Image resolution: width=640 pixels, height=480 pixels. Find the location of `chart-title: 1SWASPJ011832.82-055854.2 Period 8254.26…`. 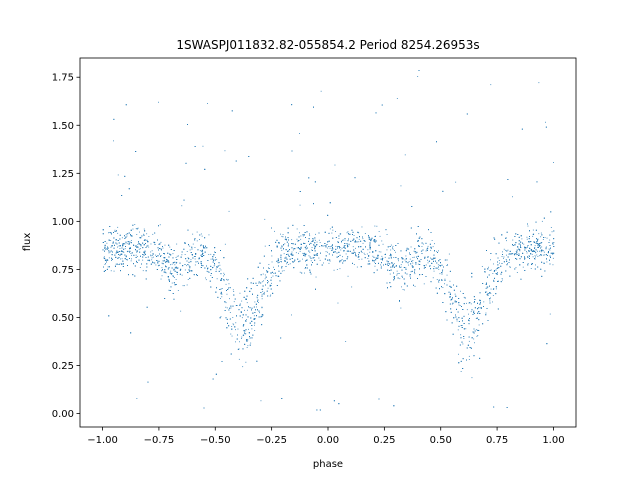

chart-title: 1SWASPJ011832.82-055854.2 Period 8254.26… is located at coordinates (327, 45).